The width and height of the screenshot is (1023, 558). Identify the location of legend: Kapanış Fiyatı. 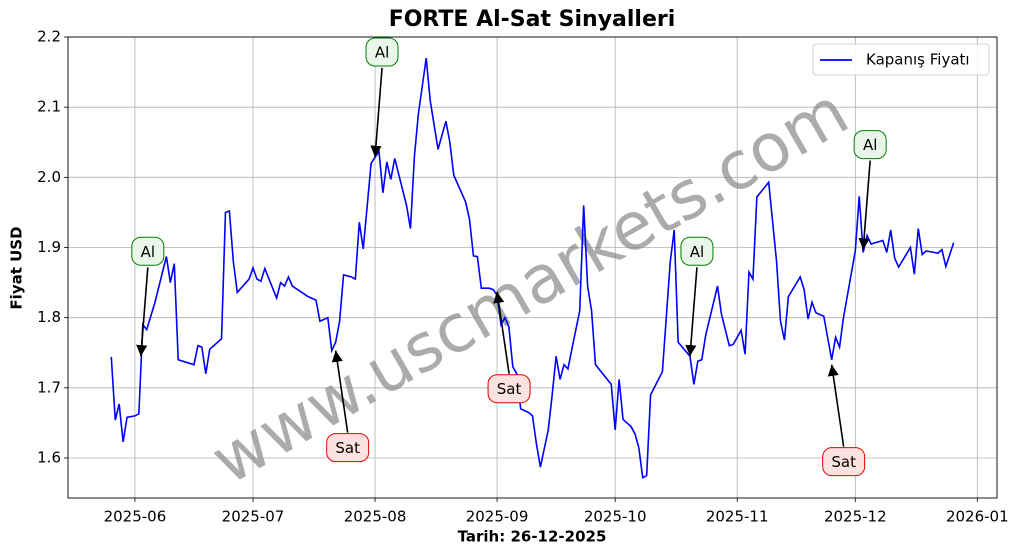
(901, 59).